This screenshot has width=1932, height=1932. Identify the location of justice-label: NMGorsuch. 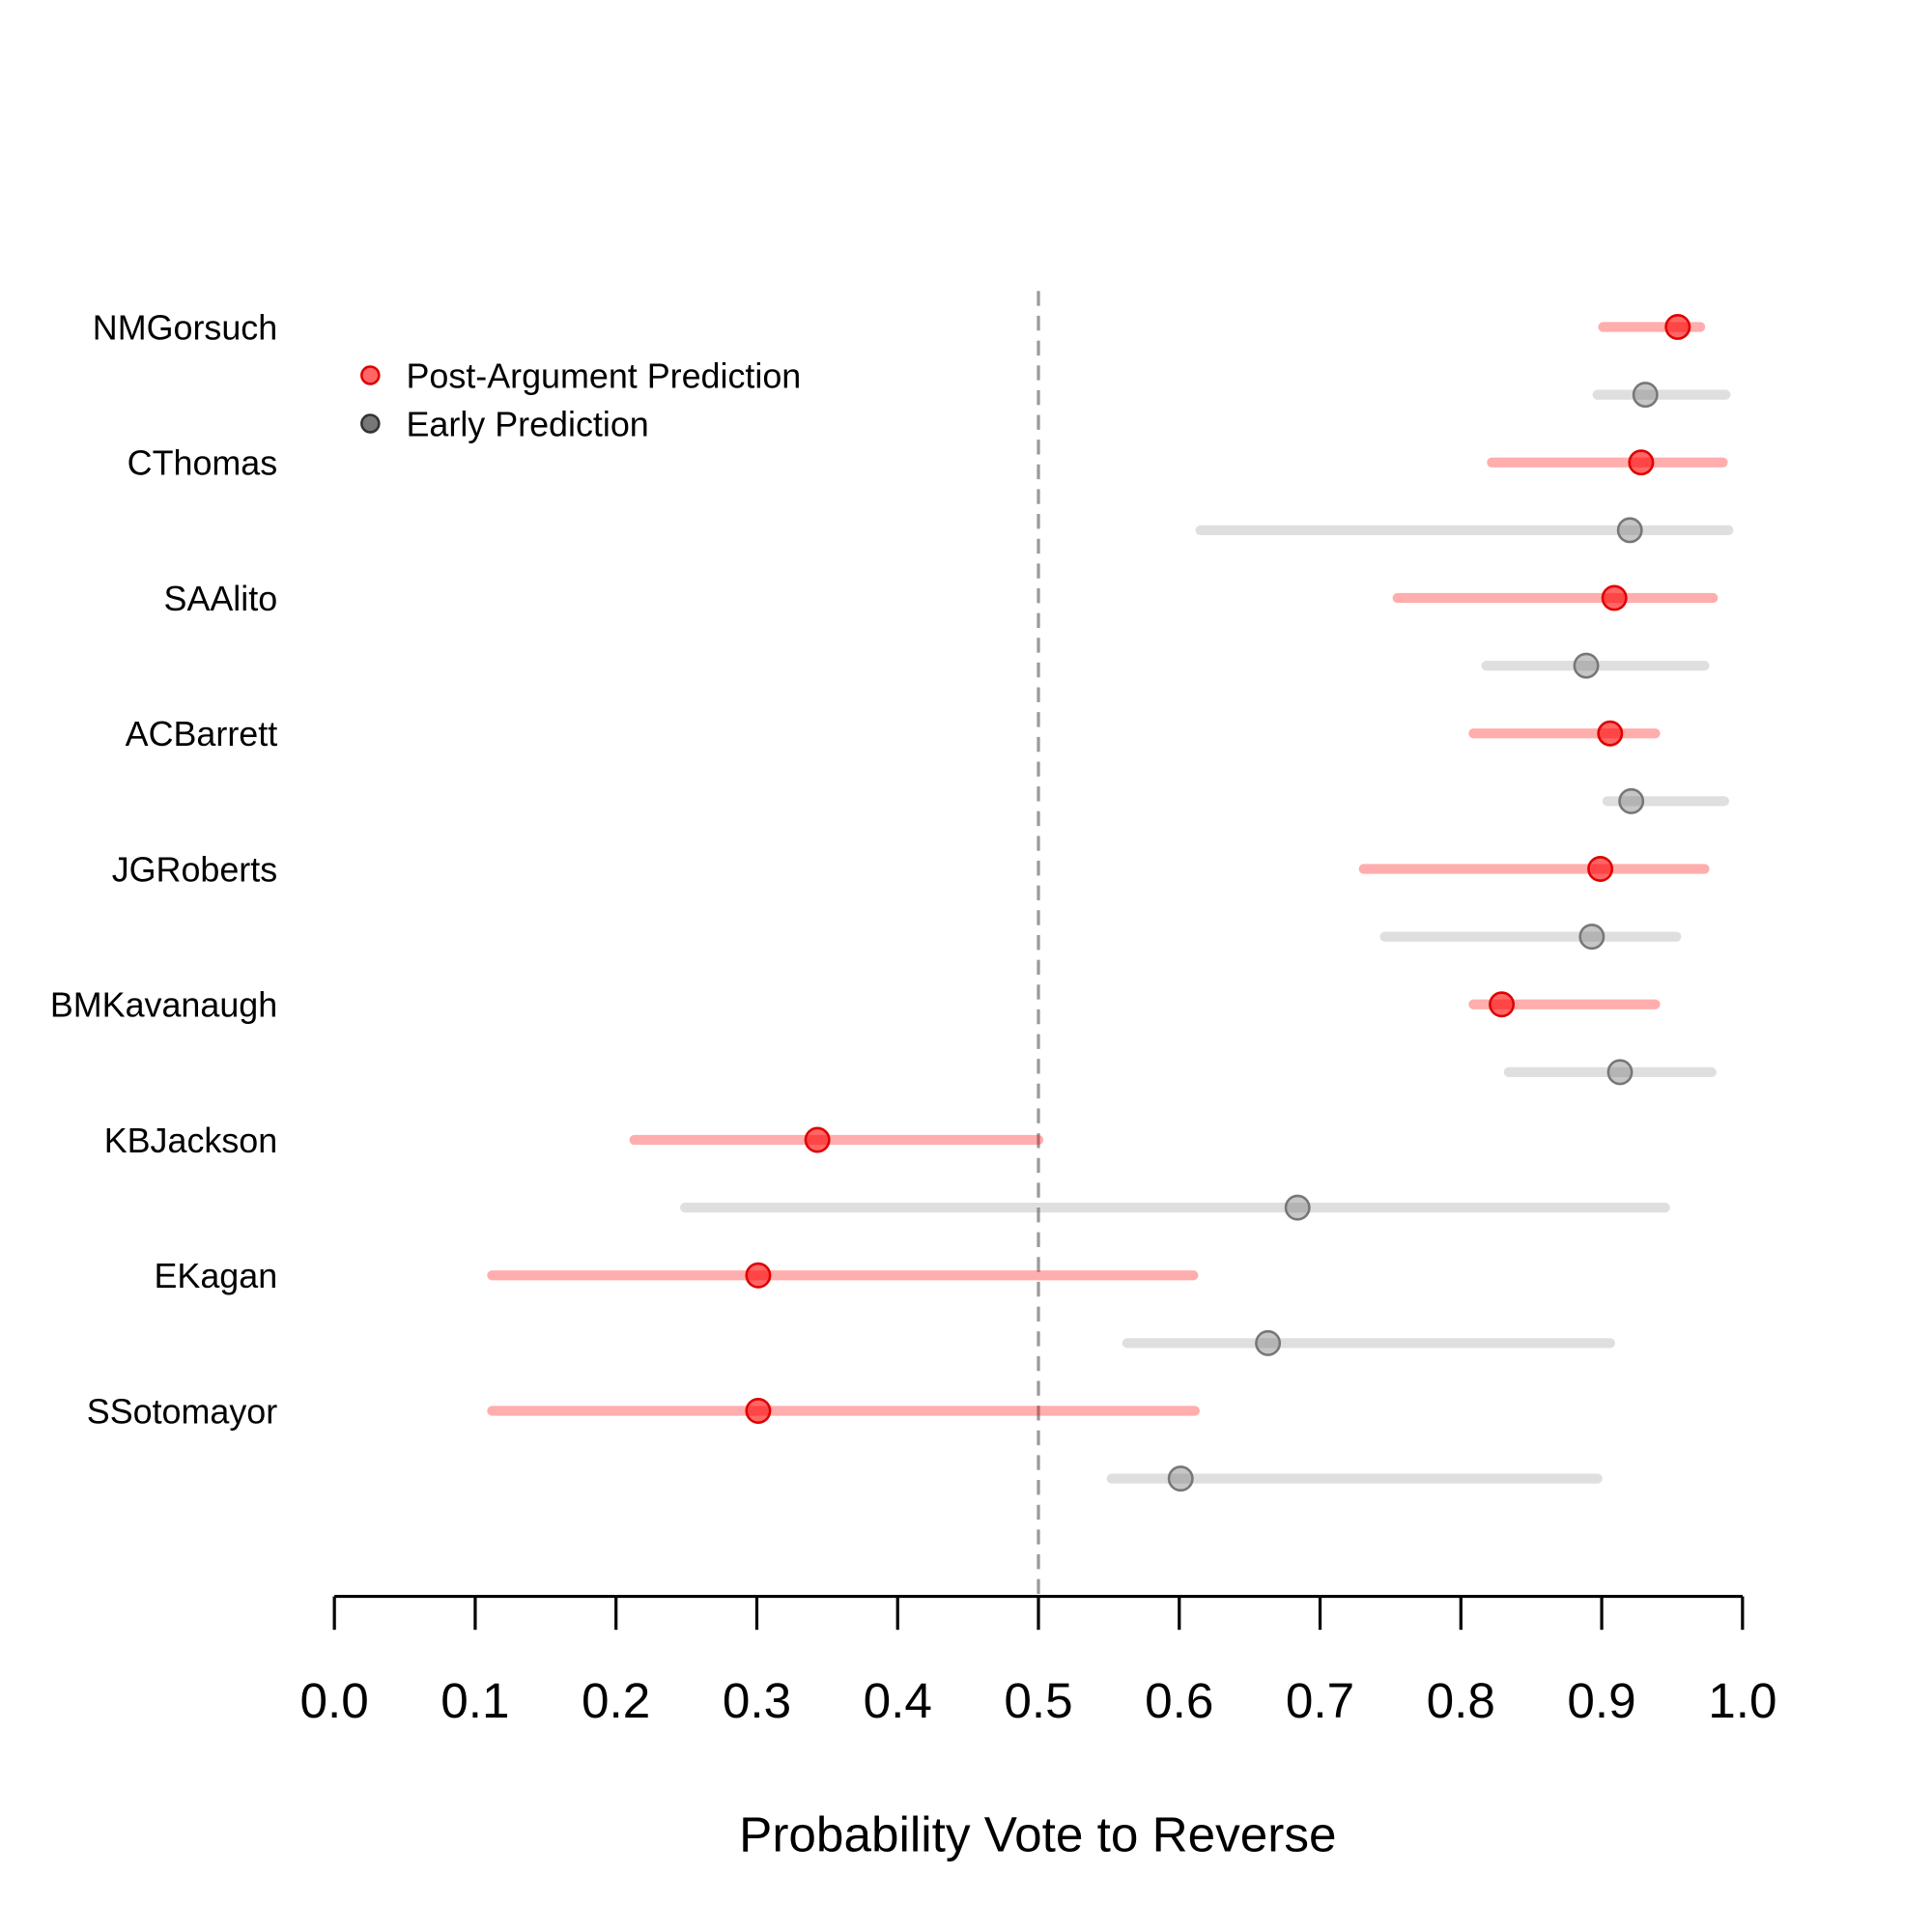
(185, 327).